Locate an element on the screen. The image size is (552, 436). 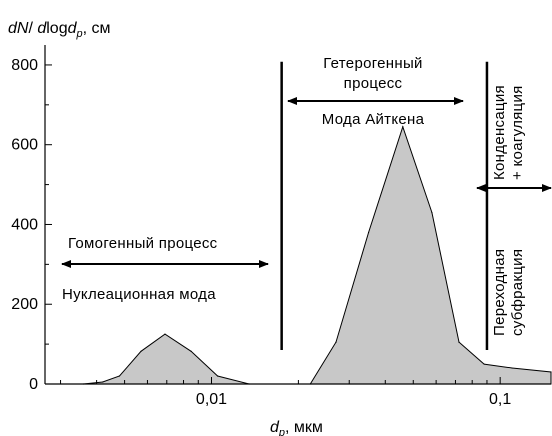
transitional-line2: субфракция is located at coordinates (517, 292).